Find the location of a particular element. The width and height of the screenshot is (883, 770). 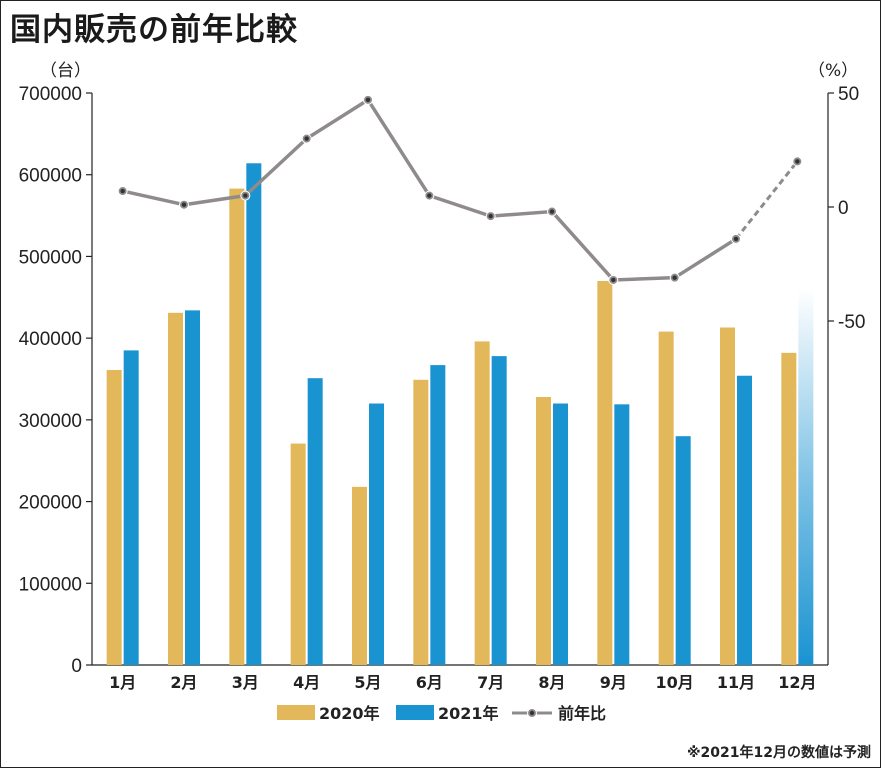

x-tick-label: 7月 is located at coordinates (490, 682).